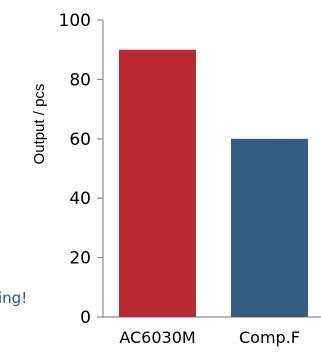  Describe the element at coordinates (14, 298) in the screenshot. I see `side-note-text: ing!` at that location.